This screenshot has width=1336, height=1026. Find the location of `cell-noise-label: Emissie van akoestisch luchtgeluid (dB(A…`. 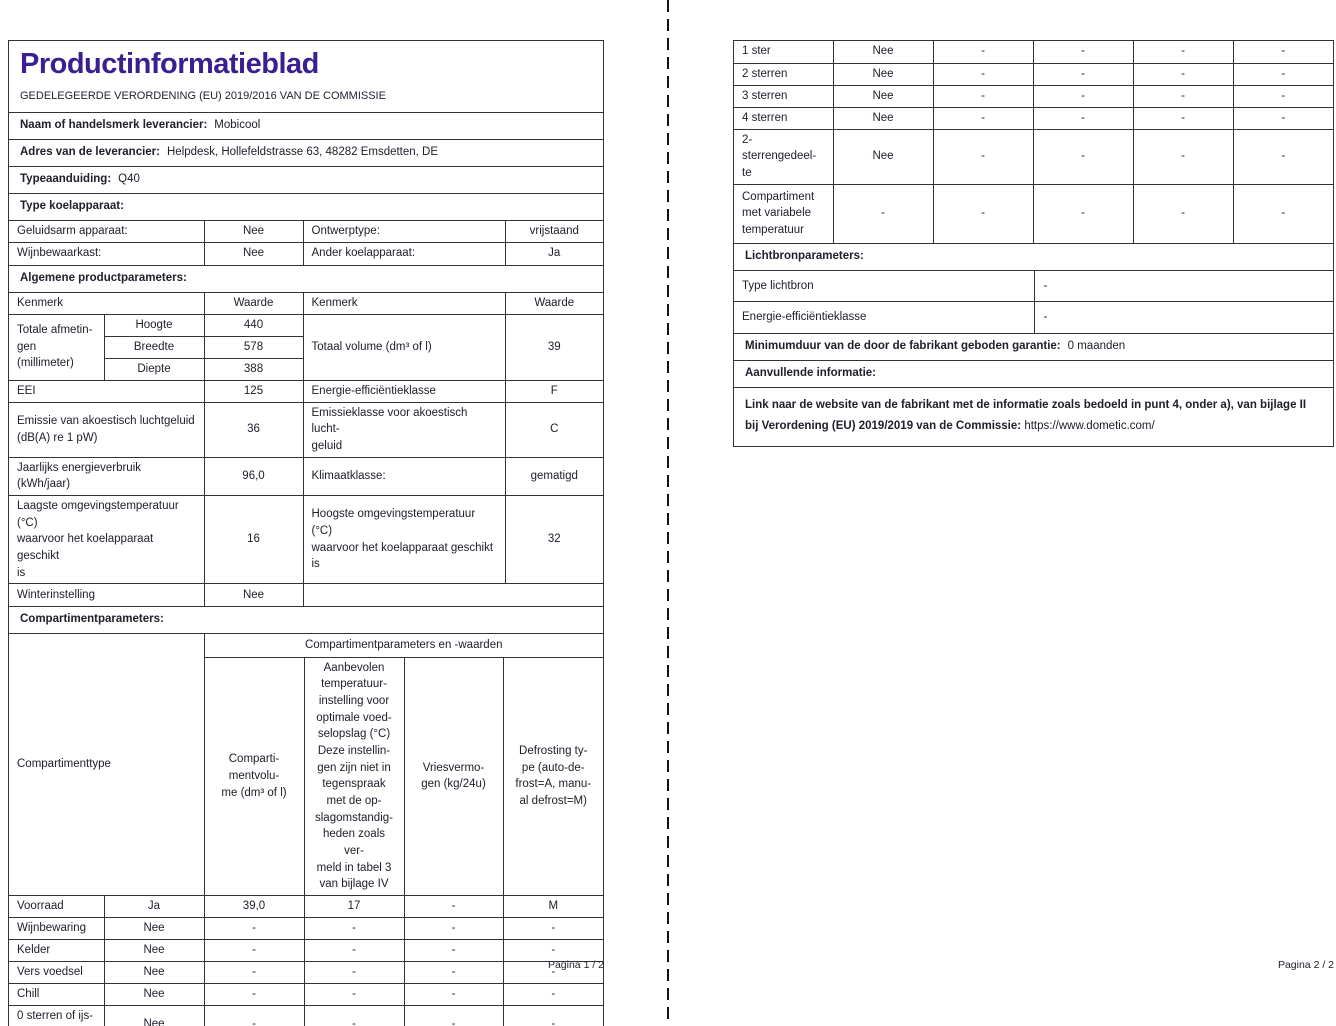

cell-noise-label: Emissie van akoestisch luchtgeluid (dB(A… is located at coordinates (106, 429).